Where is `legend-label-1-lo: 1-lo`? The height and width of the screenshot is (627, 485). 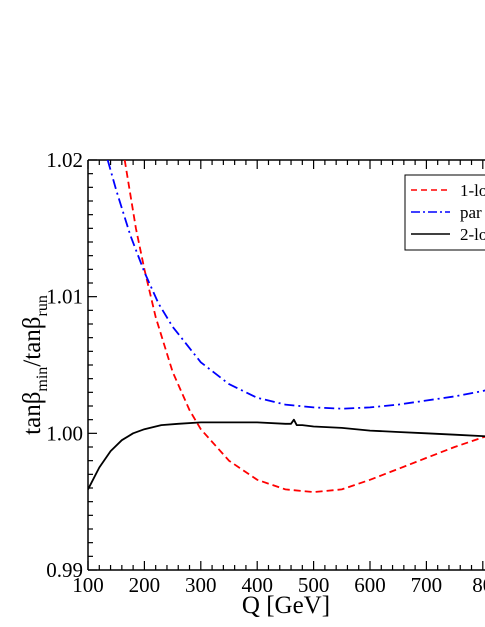
legend-label-1-lo: 1-lo is located at coordinates (472, 190).